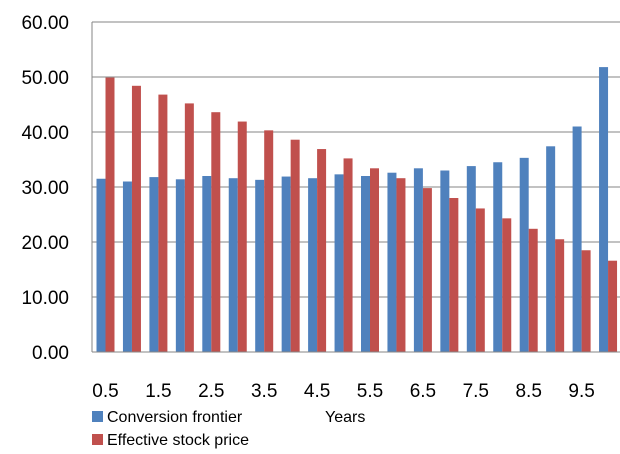  What do you see at coordinates (423, 391) in the screenshot?
I see `x-tick-label-6-5: 6.5` at bounding box center [423, 391].